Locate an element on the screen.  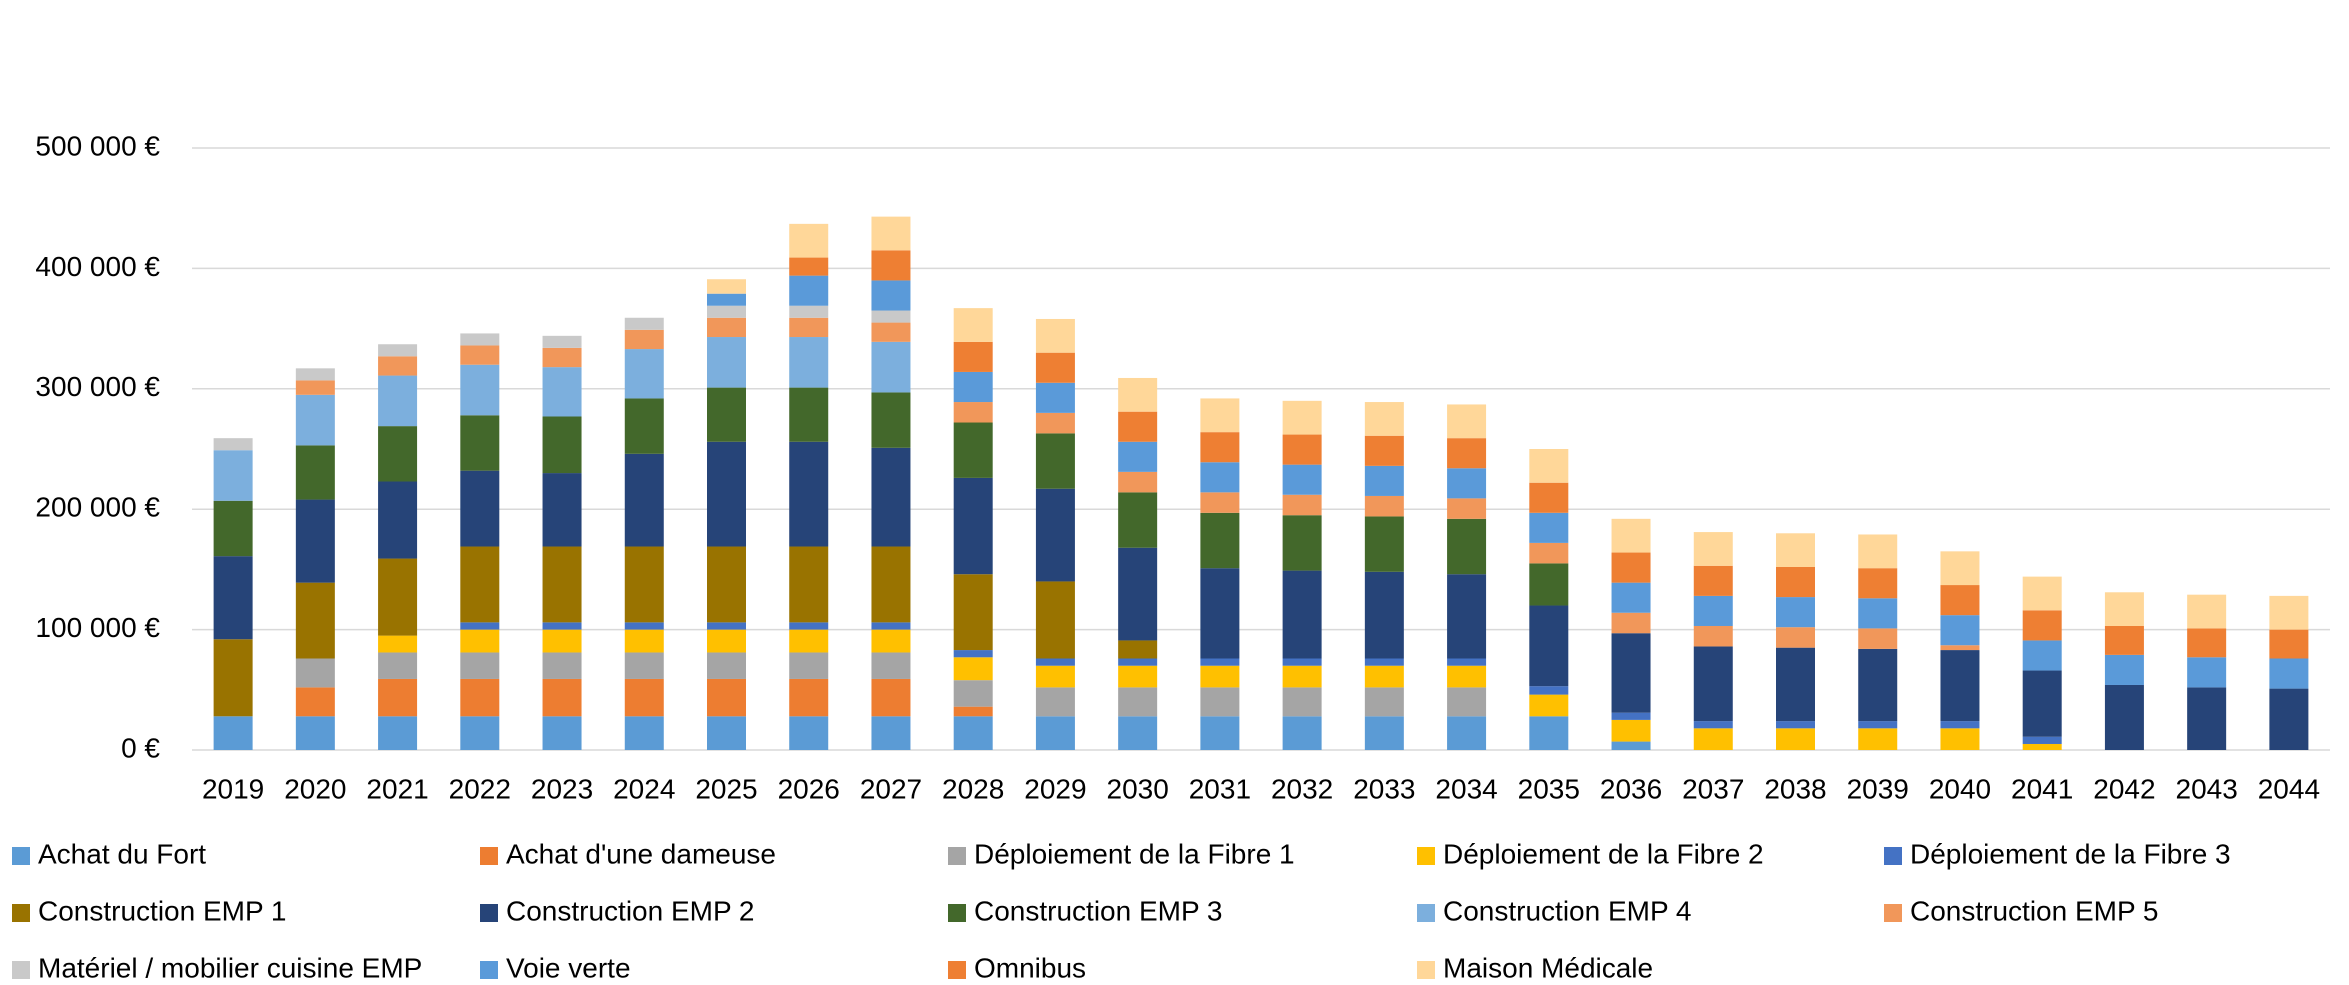
x-tick-label: 2021 is located at coordinates (397, 788).